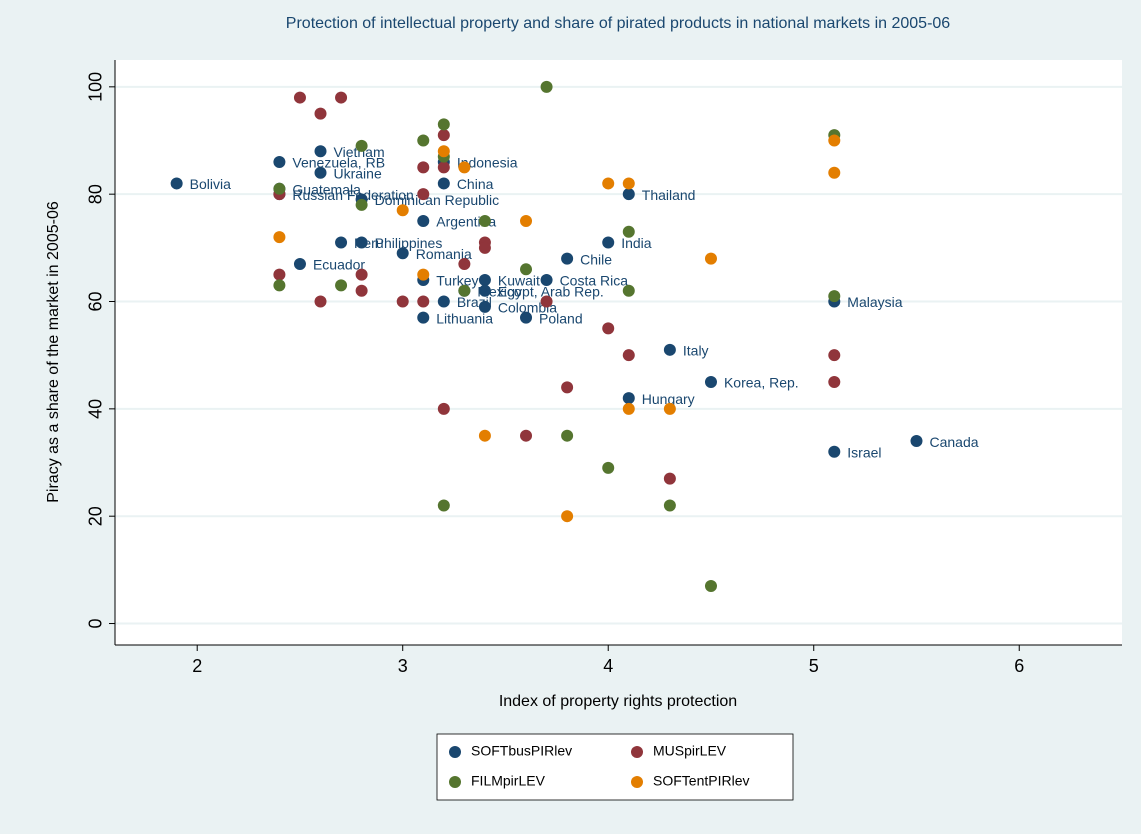  Describe the element at coordinates (594, 281) in the screenshot. I see `point-label: Costa Rica` at that location.